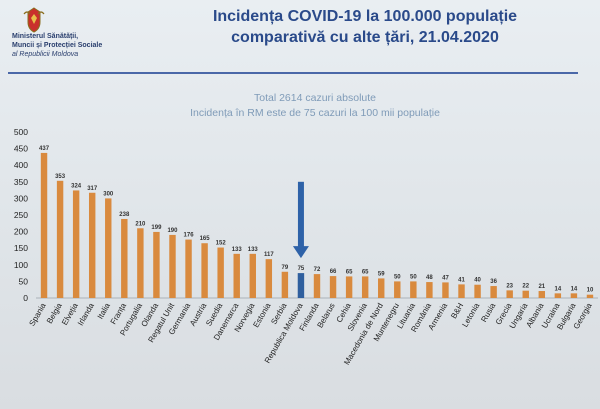 Image resolution: width=600 pixels, height=409 pixels. I want to click on ministry-line-2: Muncii și Protecției Sociale, so click(57, 45).